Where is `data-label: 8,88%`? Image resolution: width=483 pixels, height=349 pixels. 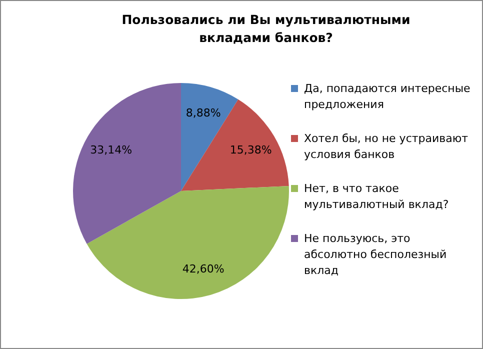 data-label: 8,88% is located at coordinates (203, 113).